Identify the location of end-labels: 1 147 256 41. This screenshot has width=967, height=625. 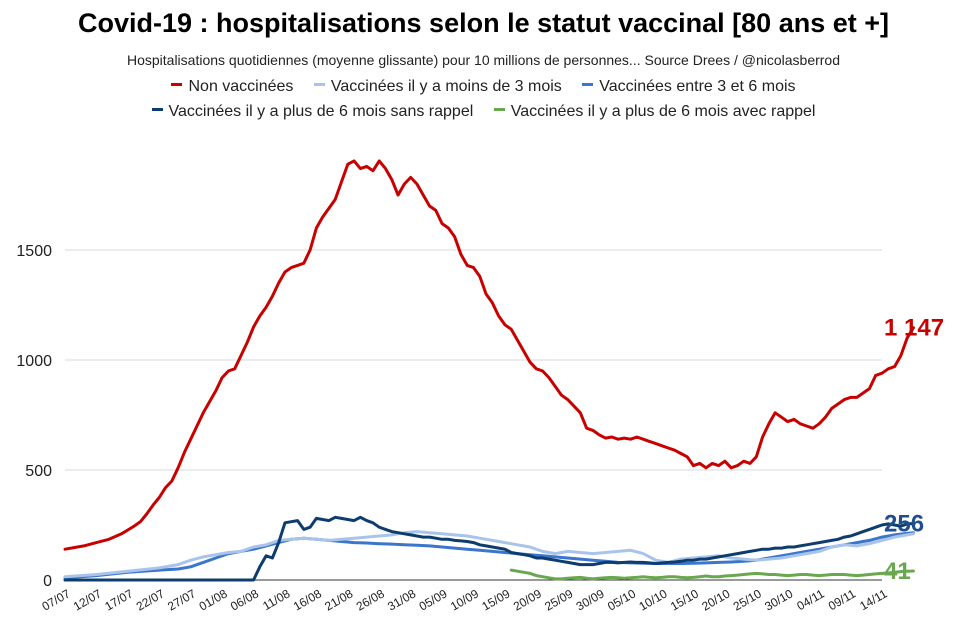
(914, 450).